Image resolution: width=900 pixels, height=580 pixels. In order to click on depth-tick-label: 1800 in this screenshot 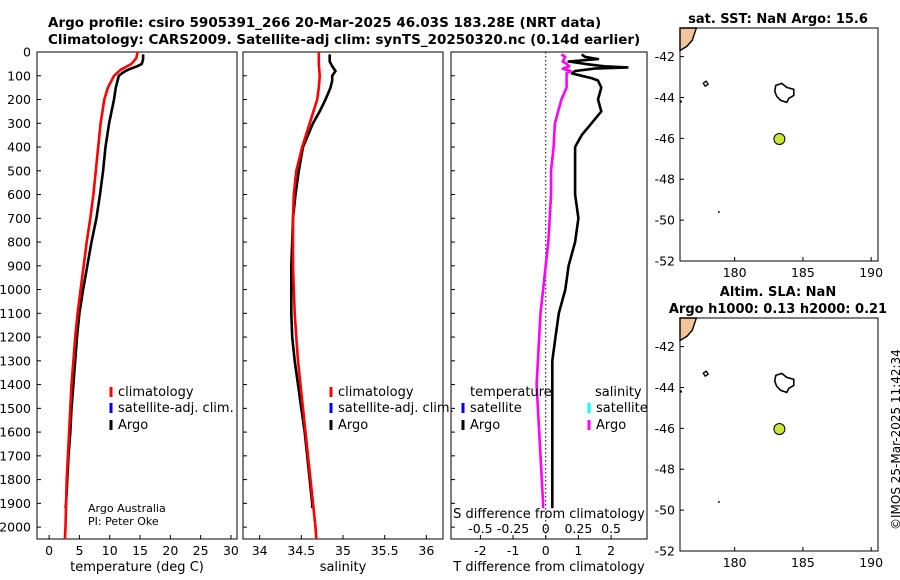, I will do `click(15, 479)`.